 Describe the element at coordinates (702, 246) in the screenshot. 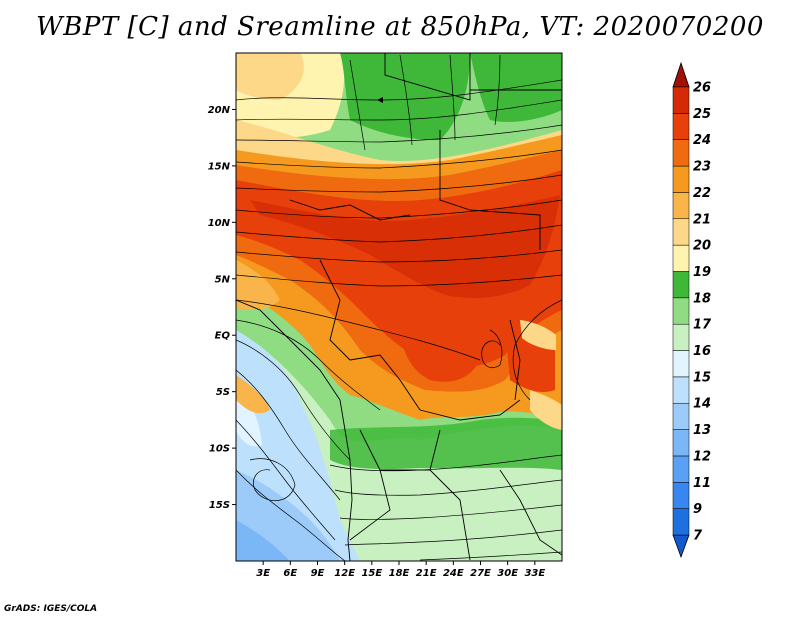

I see `colorbar-label: 20` at that location.